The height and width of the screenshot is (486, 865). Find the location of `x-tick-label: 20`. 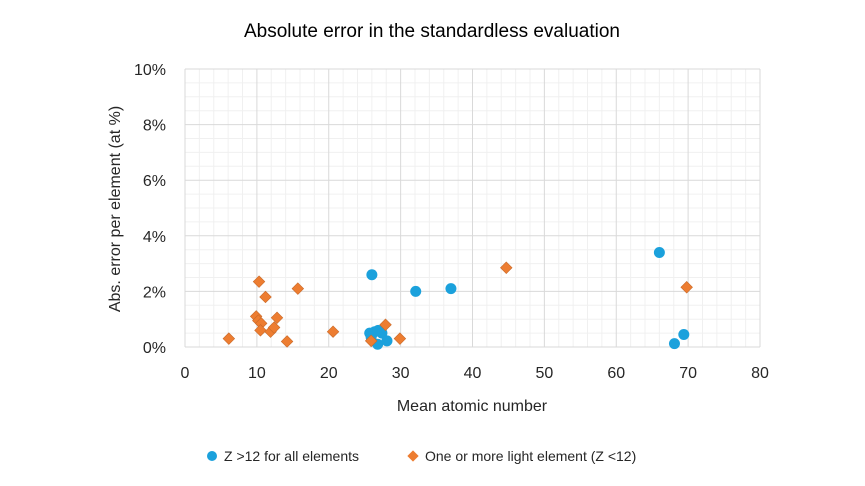

x-tick-label: 20 is located at coordinates (329, 373).